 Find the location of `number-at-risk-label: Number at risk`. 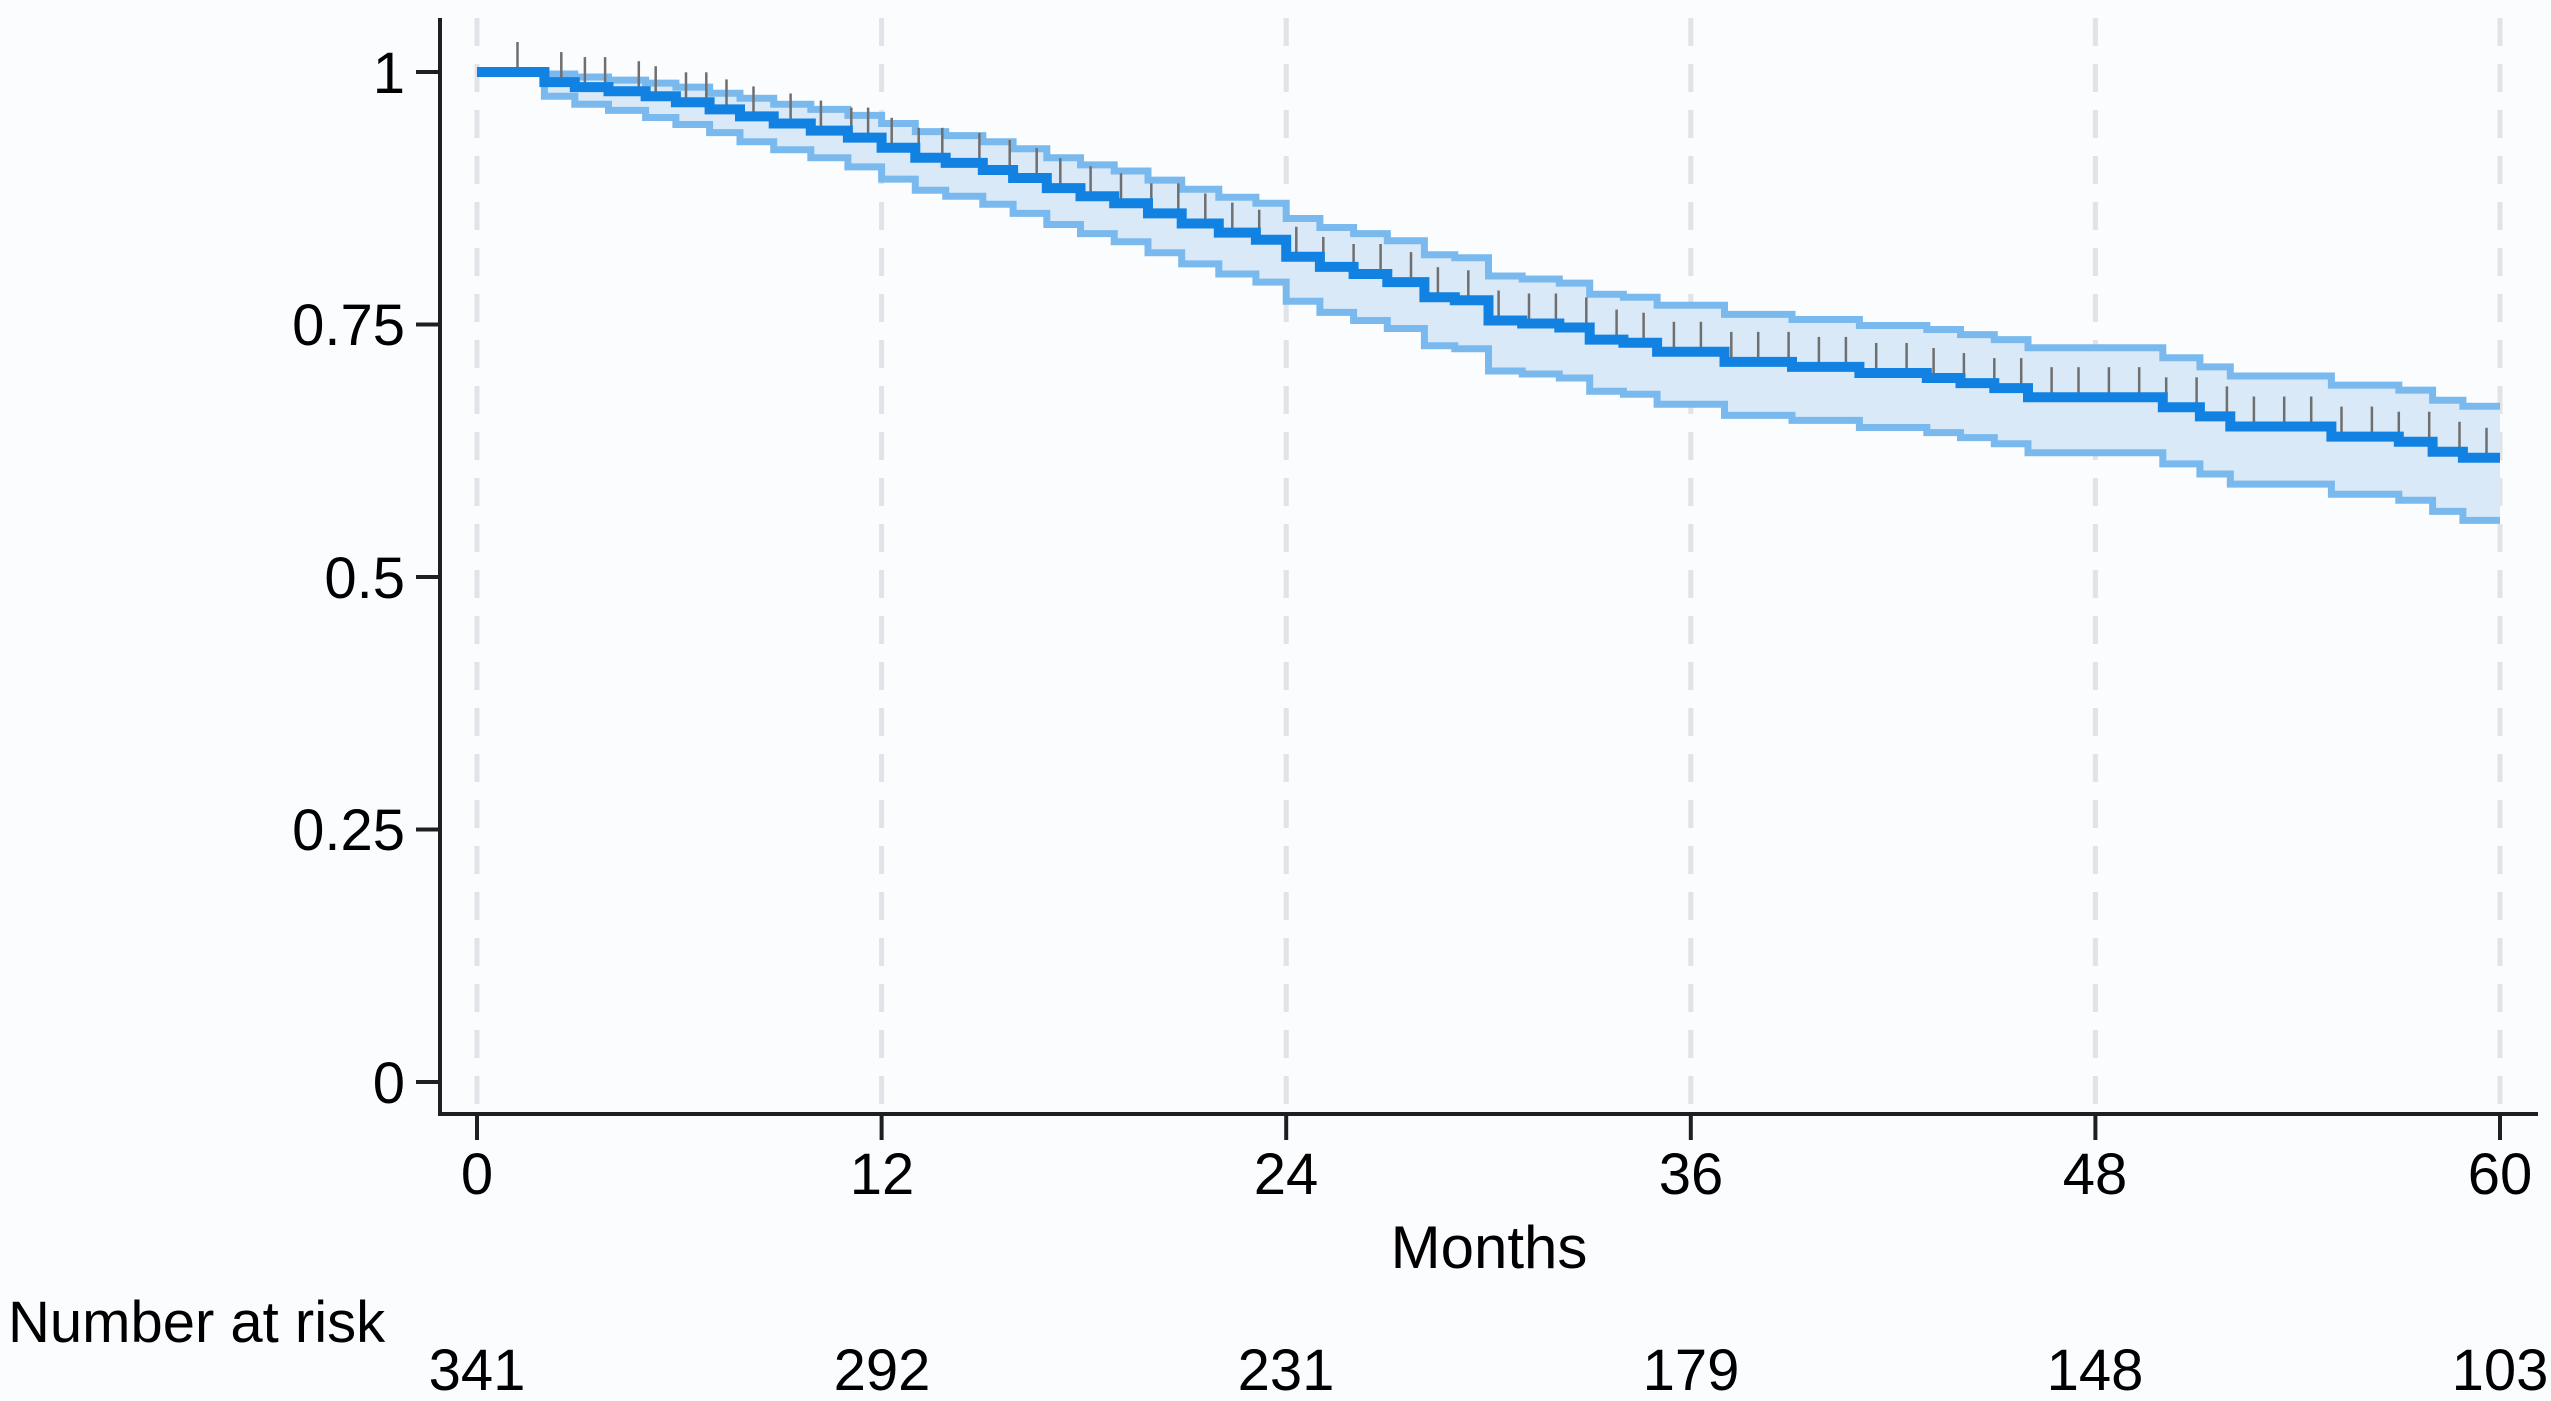

number-at-risk-label: Number at risk is located at coordinates (197, 1322).